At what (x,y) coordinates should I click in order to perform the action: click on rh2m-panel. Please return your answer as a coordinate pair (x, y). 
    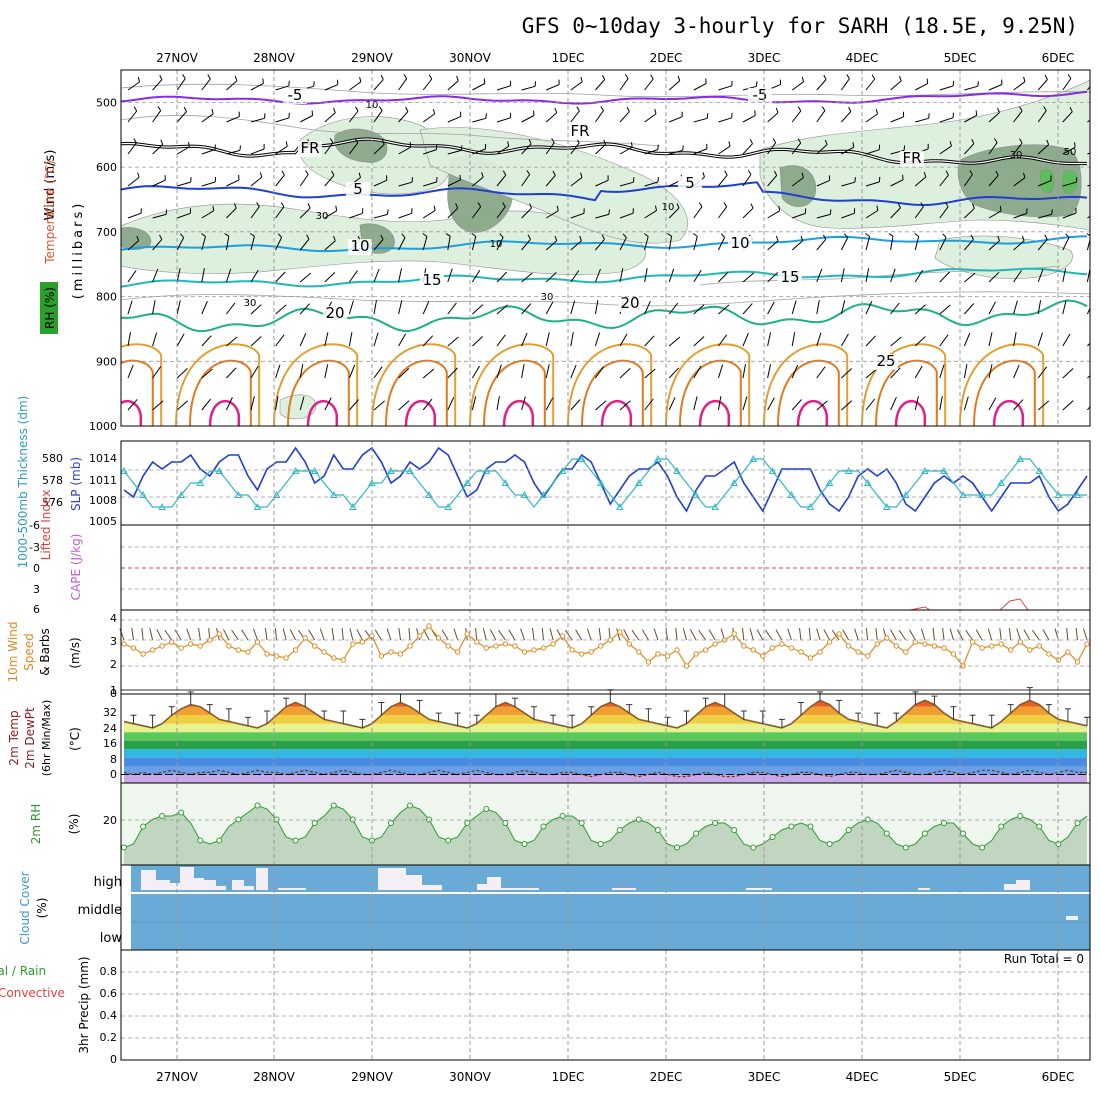
    Looking at the image, I should click on (605, 824).